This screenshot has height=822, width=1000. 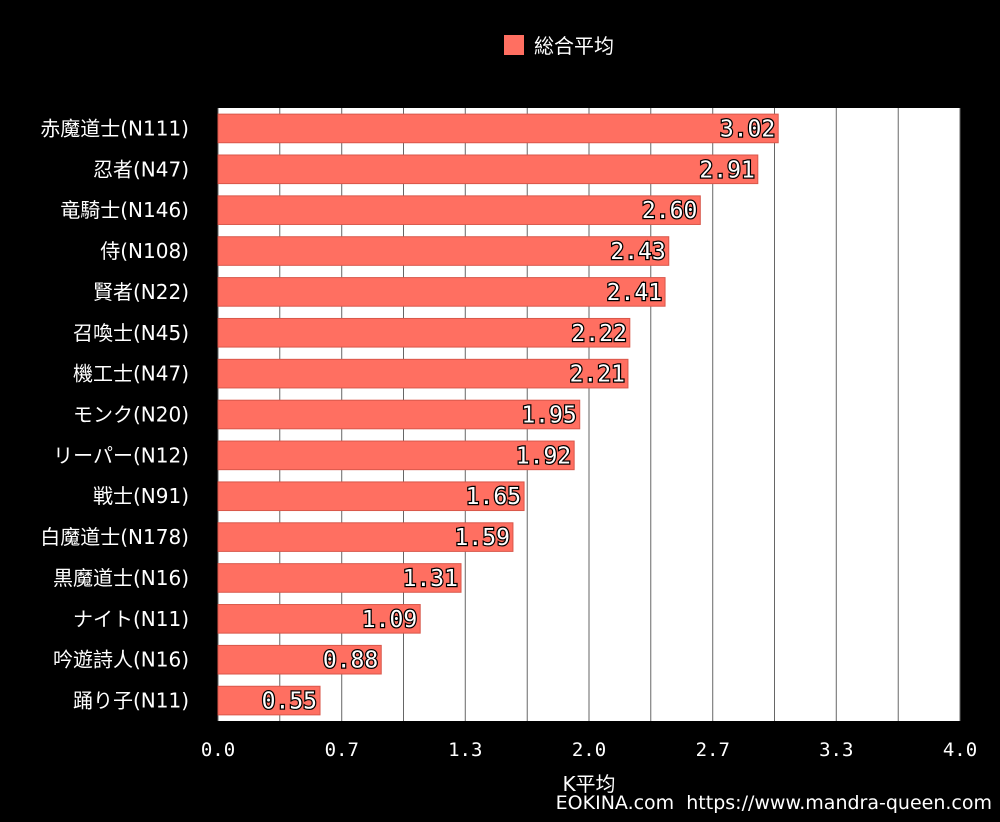 What do you see at coordinates (713, 750) in the screenshot?
I see `x-tick-label: 2.7` at bounding box center [713, 750].